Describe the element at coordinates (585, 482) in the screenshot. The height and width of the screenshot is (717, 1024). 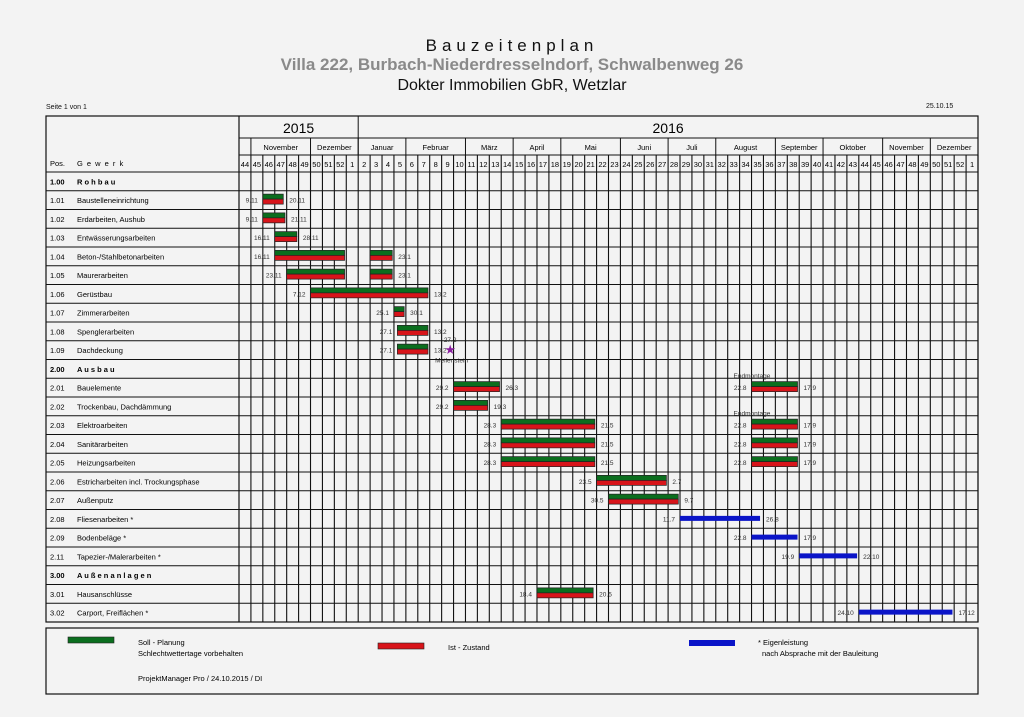
I see `bar-start-label: 23.5` at that location.